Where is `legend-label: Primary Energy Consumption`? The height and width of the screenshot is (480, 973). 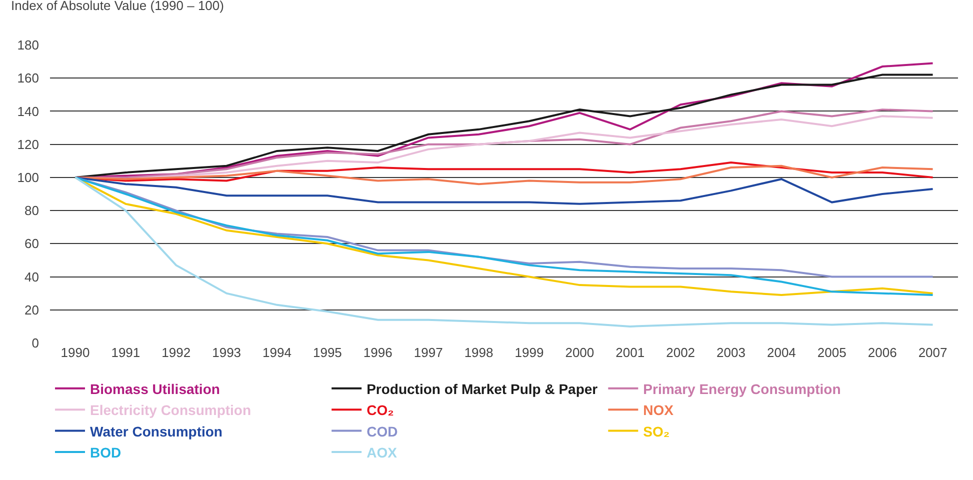
legend-label: Primary Energy Consumption is located at coordinates (742, 388).